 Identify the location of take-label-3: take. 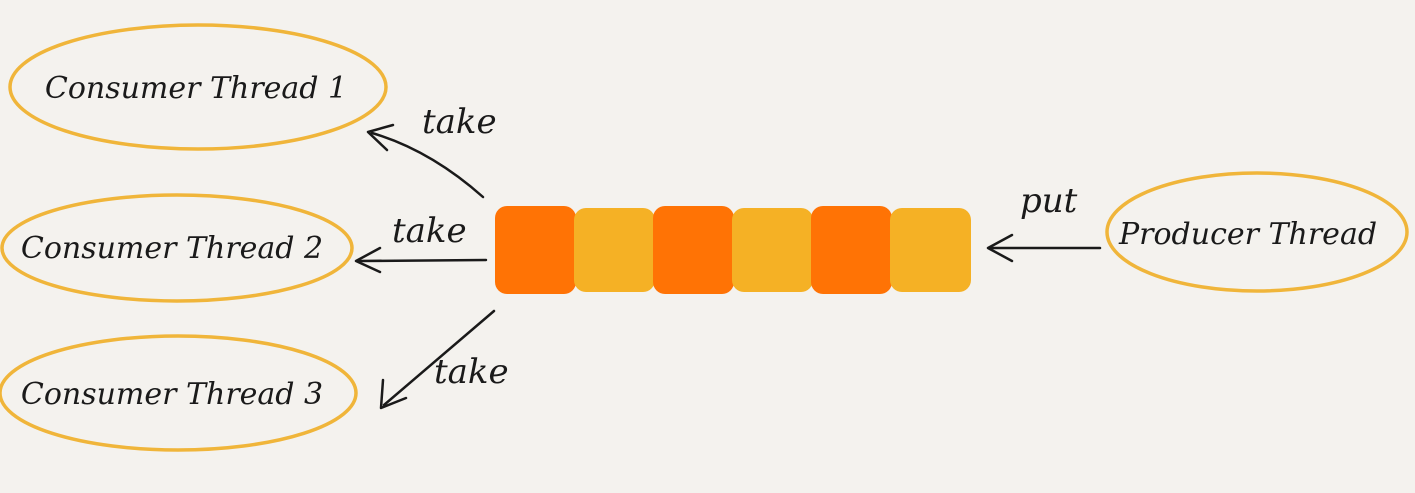
(471, 372).